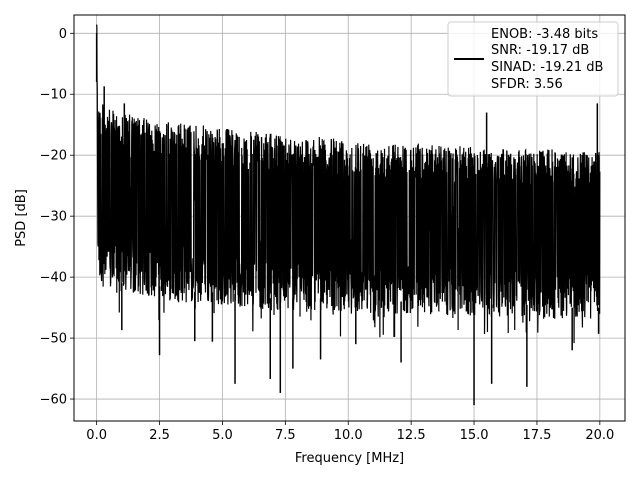  What do you see at coordinates (222, 435) in the screenshot?
I see `x-tick-label: 5.0` at bounding box center [222, 435].